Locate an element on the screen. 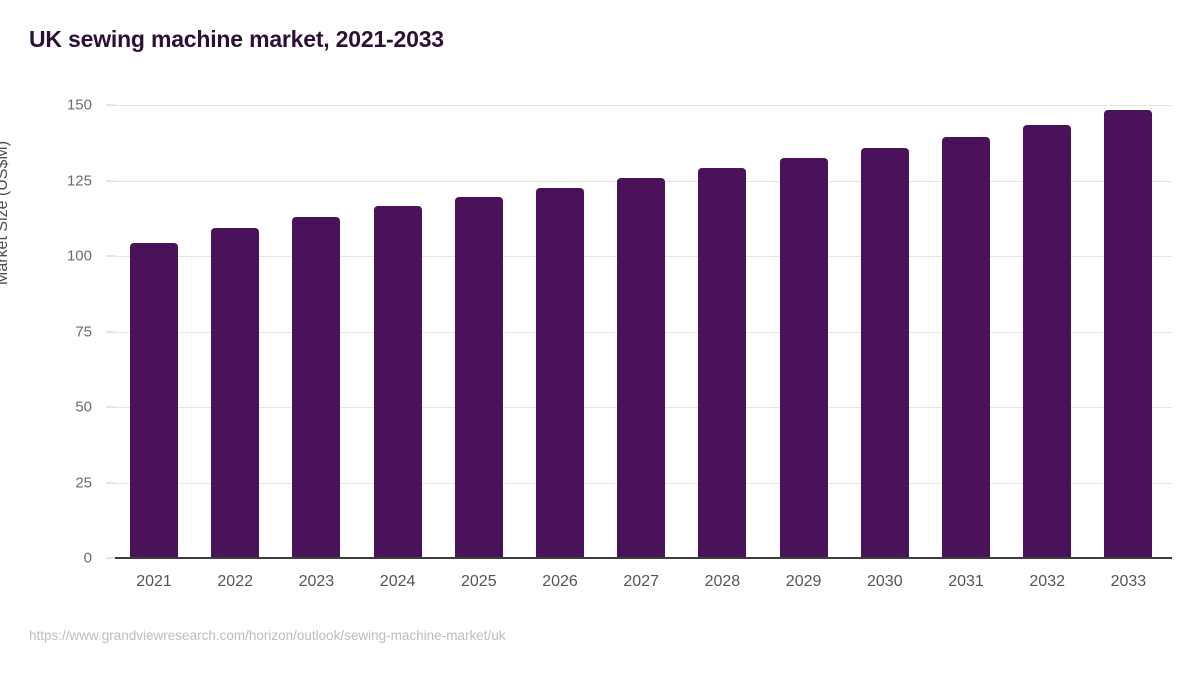  x-tick-label-2033: 2033 is located at coordinates (1128, 581).